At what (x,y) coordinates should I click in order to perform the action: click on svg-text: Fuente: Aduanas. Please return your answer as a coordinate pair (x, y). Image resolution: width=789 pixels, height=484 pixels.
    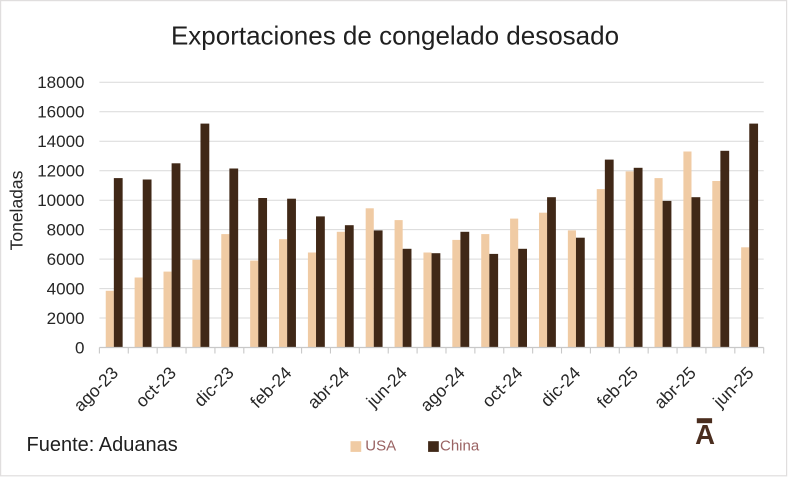
    Looking at the image, I should click on (102, 445).